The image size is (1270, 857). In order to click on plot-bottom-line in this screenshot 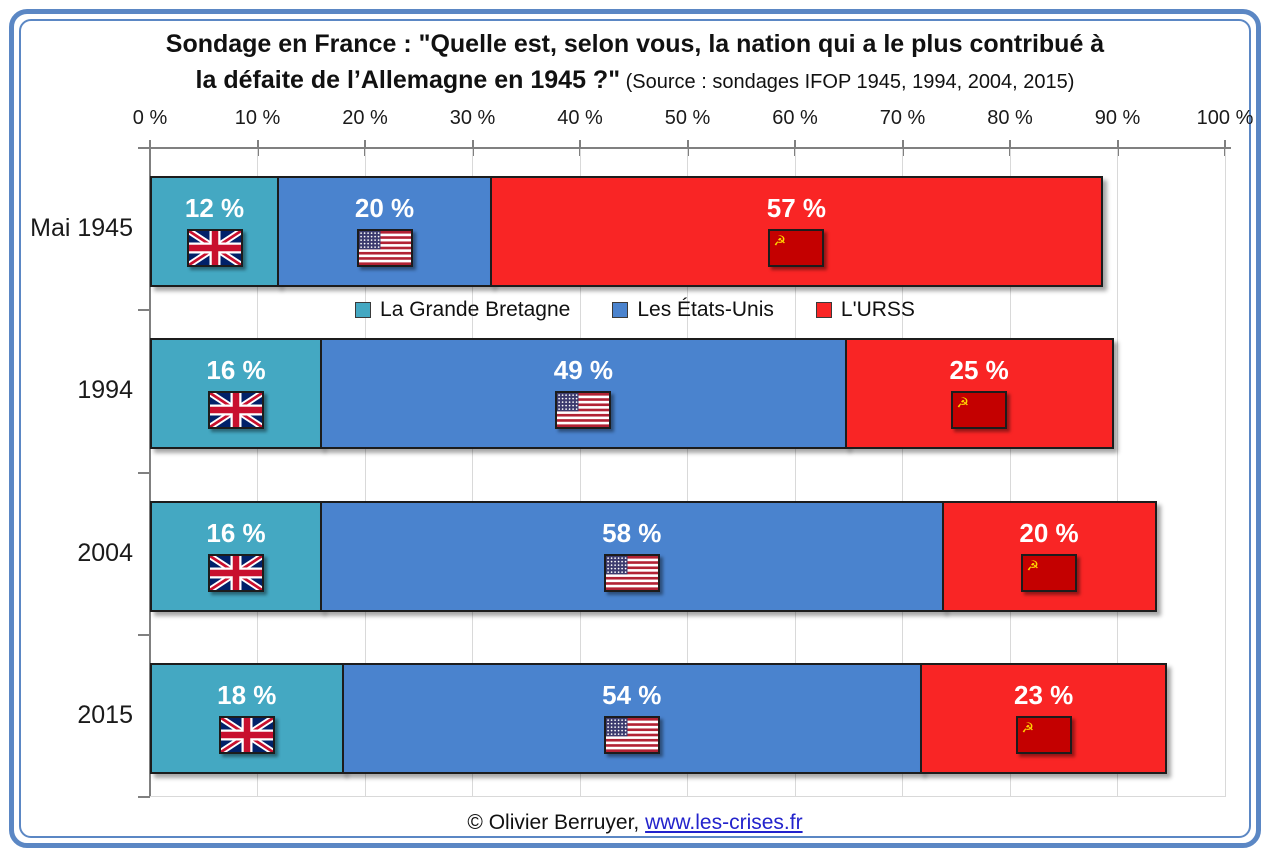, I will do `click(687, 796)`.